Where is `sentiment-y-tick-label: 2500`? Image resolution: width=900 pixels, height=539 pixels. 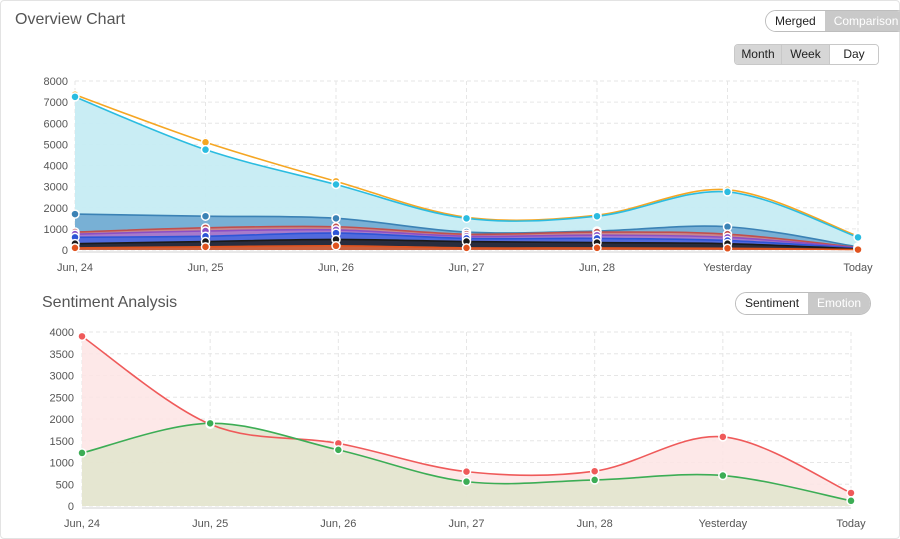
sentiment-y-tick-label: 2500 is located at coordinates (62, 398).